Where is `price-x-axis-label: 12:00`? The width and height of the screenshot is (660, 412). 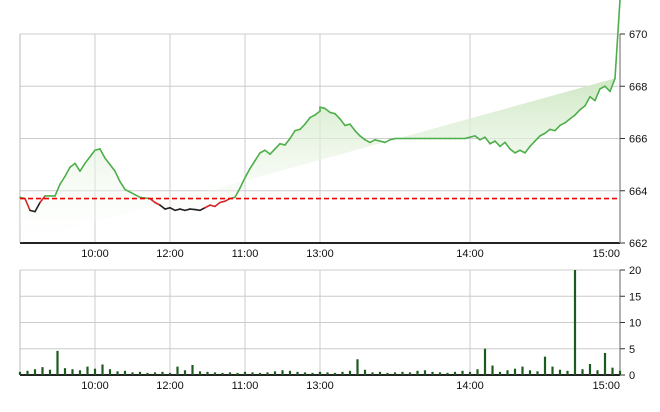 price-x-axis-label: 12:00 is located at coordinates (170, 253).